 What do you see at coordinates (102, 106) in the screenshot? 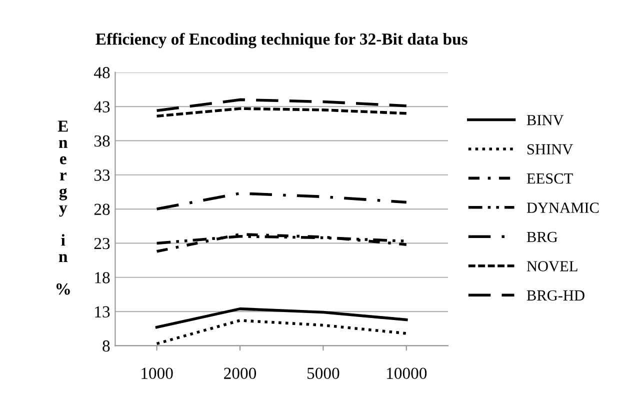
I see `y-tick-label: 43` at bounding box center [102, 106].